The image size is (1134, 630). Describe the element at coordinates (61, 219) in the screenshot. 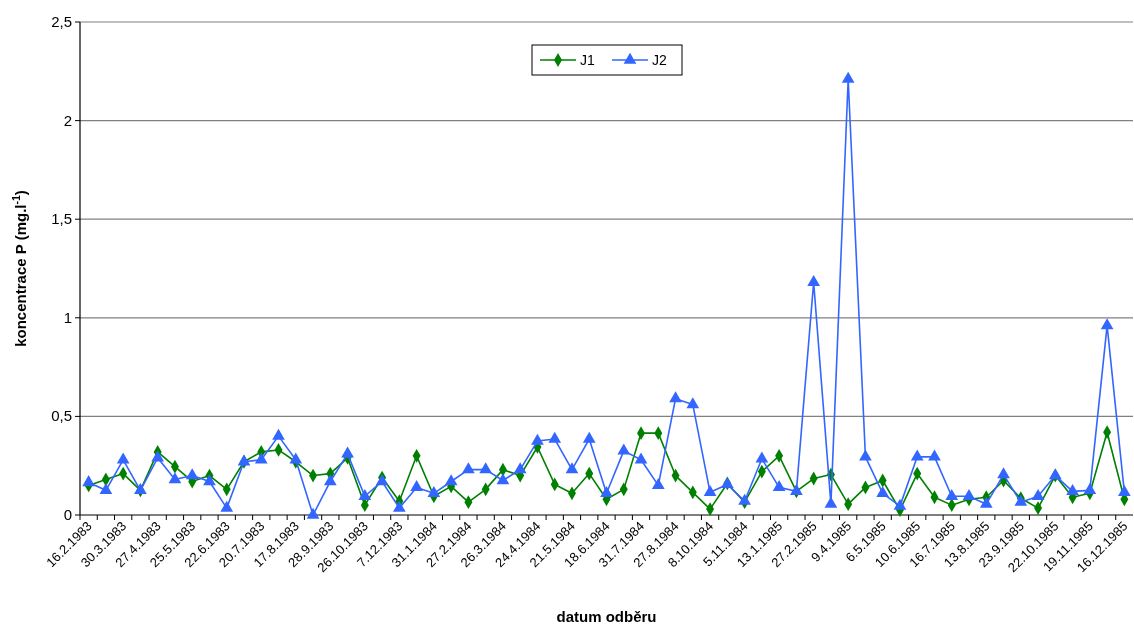

I see `y-tick-label: 1,5` at that location.